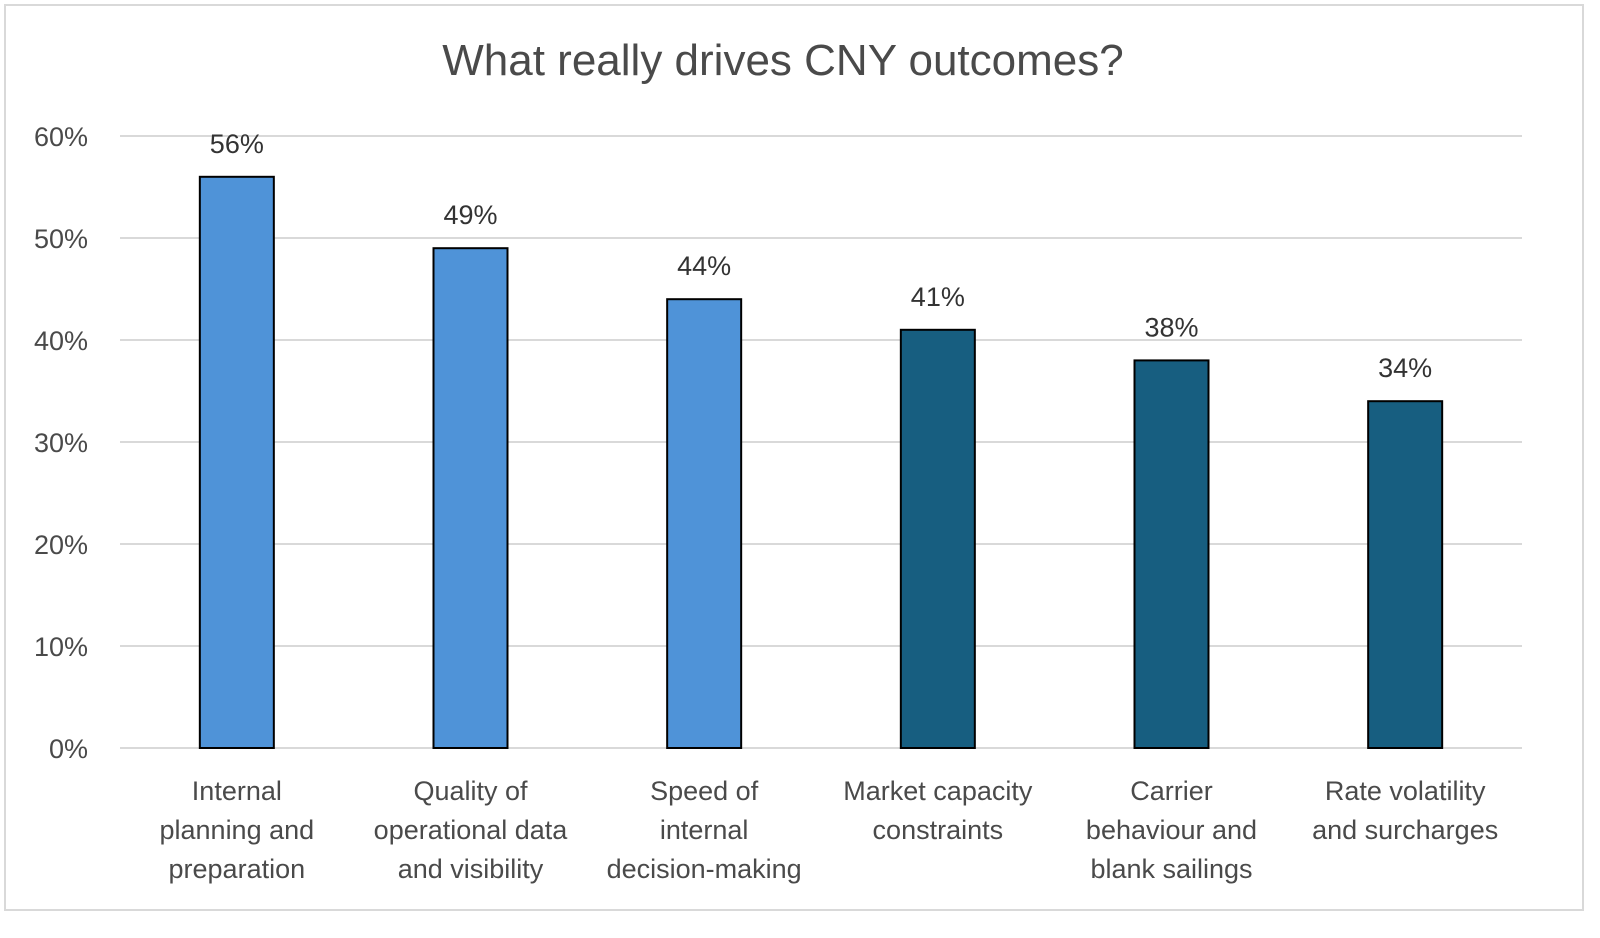  Describe the element at coordinates (704, 869) in the screenshot. I see `x-tick-label: decision-making` at that location.